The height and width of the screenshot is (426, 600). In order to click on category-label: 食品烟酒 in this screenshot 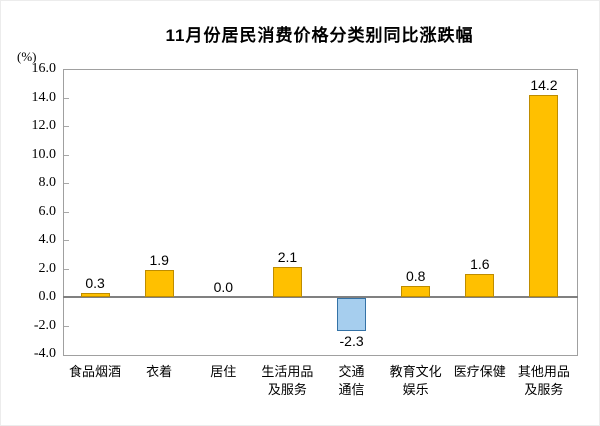, I will do `click(95, 372)`.